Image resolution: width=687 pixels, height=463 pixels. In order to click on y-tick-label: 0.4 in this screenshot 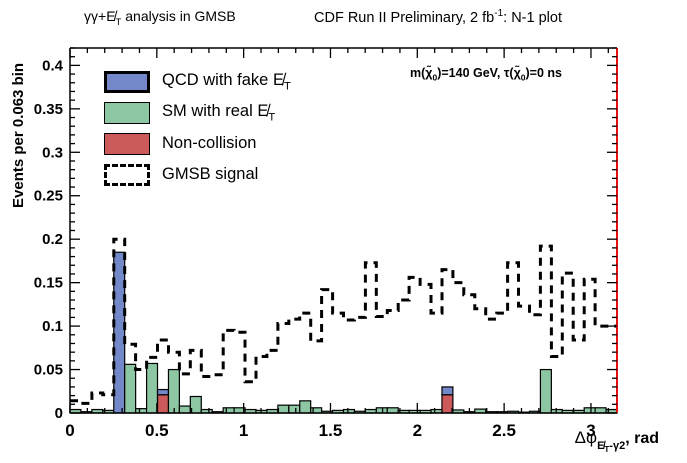, I will do `click(53, 65)`.